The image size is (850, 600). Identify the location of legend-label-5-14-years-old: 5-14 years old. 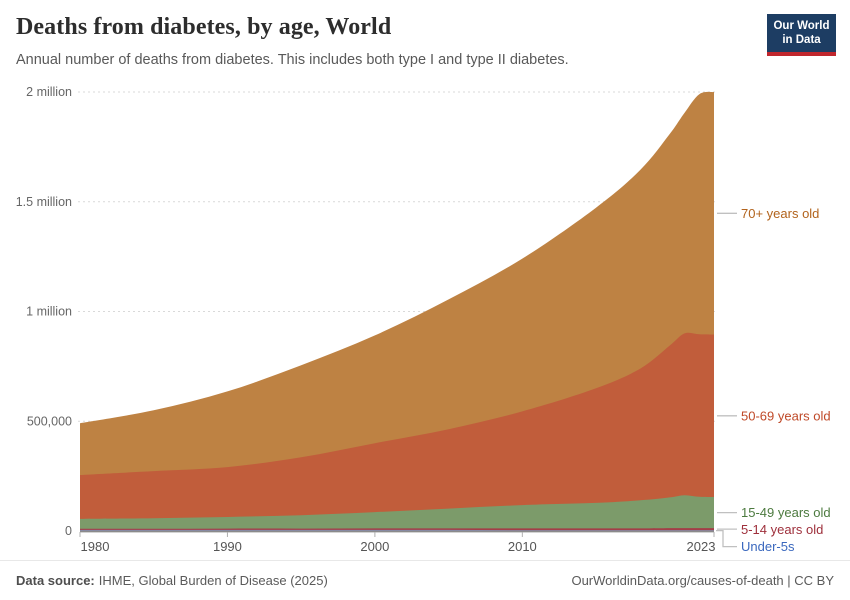
(782, 529).